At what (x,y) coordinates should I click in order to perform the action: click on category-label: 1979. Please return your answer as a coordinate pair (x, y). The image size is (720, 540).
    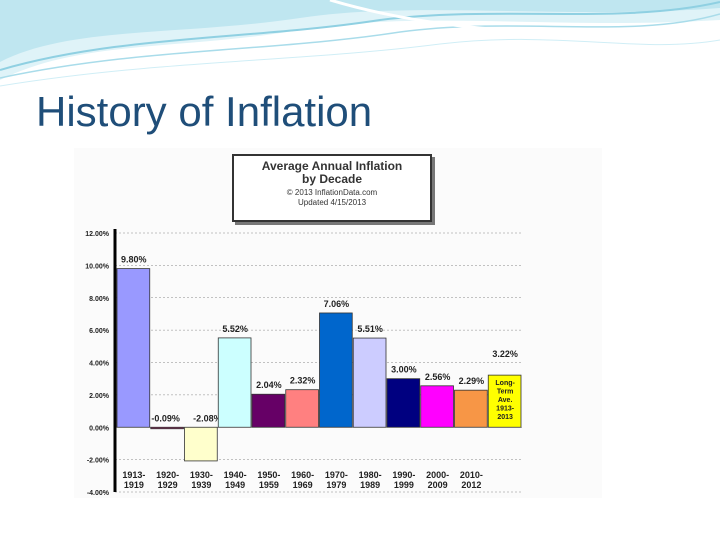
    Looking at the image, I should click on (336, 485).